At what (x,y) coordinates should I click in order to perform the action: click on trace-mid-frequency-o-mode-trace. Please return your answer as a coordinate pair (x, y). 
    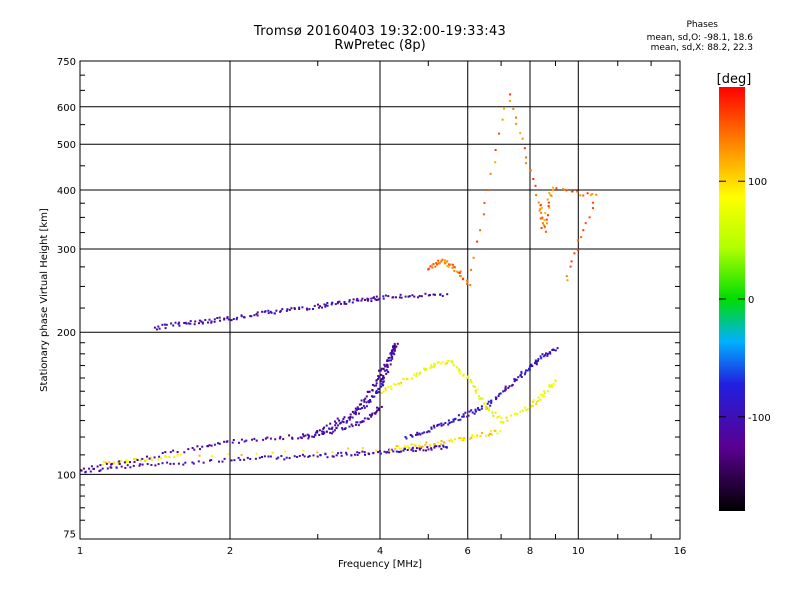
    Looking at the image, I should click on (481, 393).